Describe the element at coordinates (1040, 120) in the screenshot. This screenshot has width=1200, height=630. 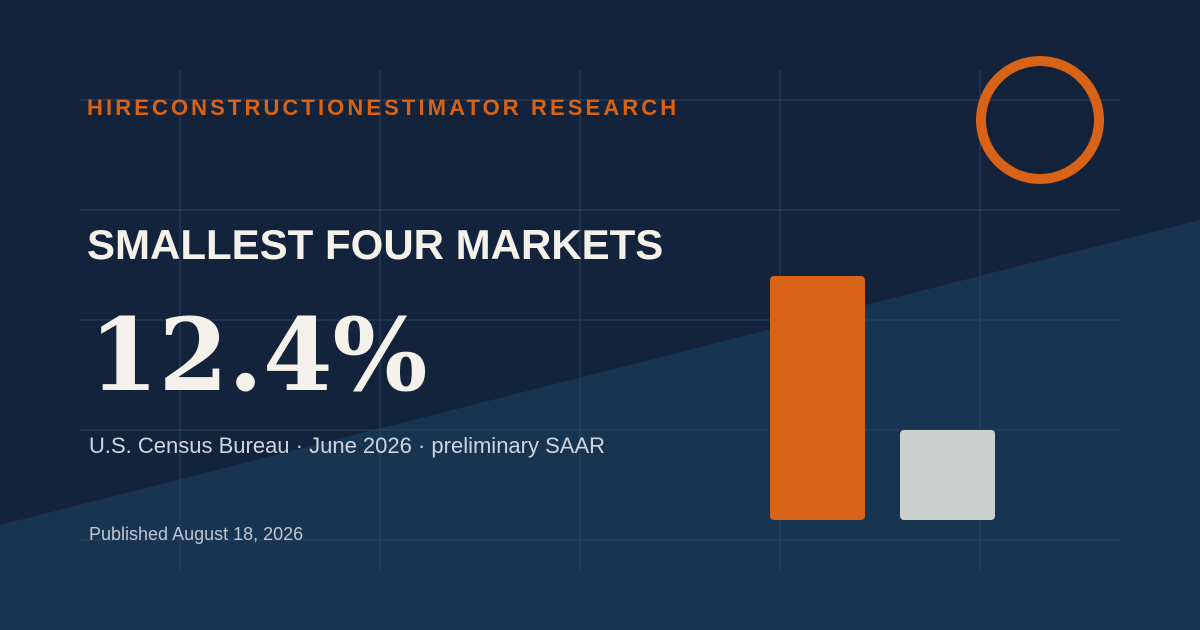
I see `accent-ring` at that location.